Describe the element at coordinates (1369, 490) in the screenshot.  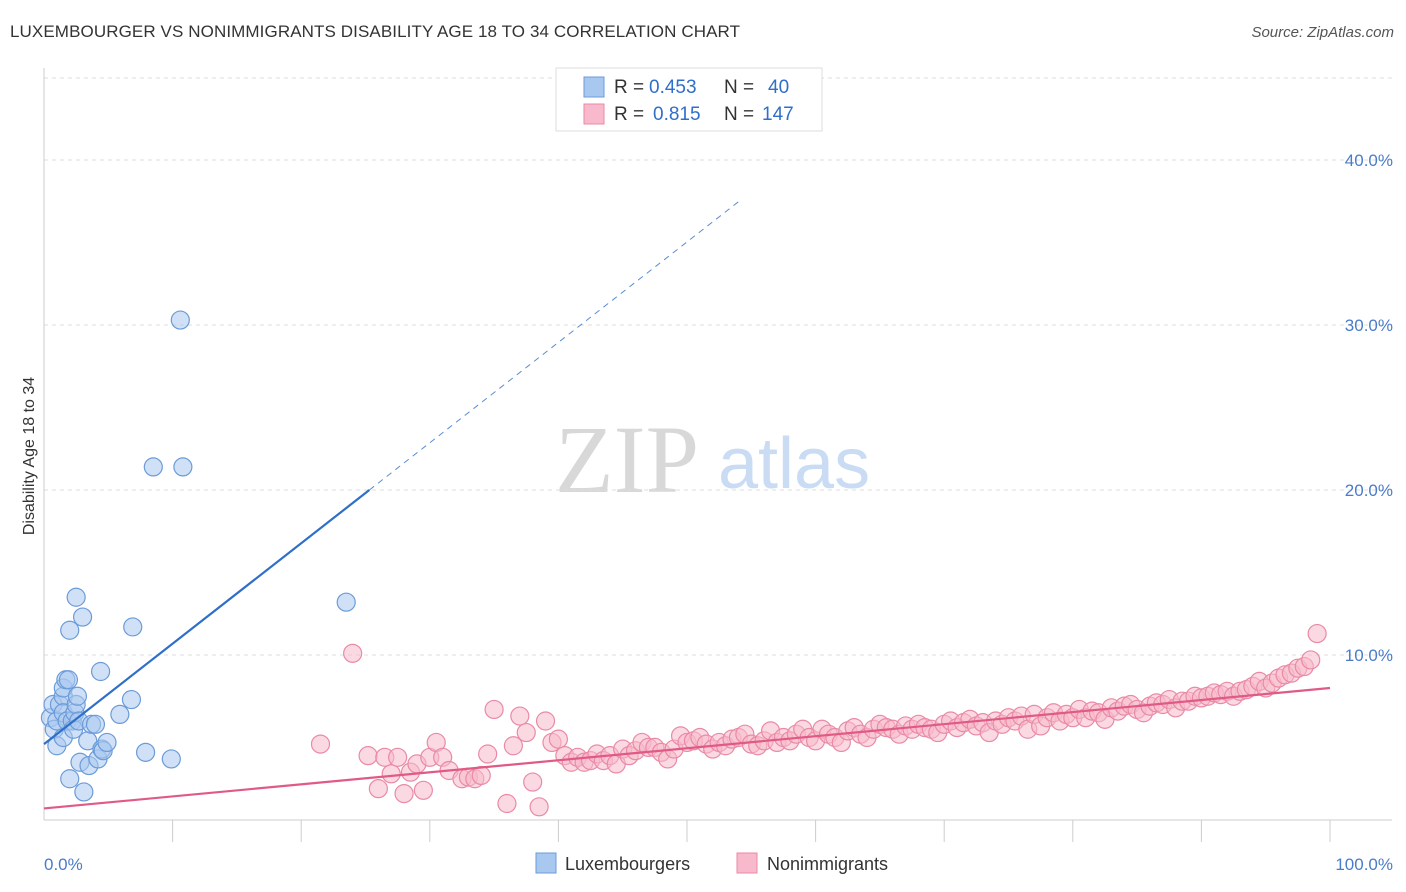
I see `y-tick-label: 20.0%` at that location.